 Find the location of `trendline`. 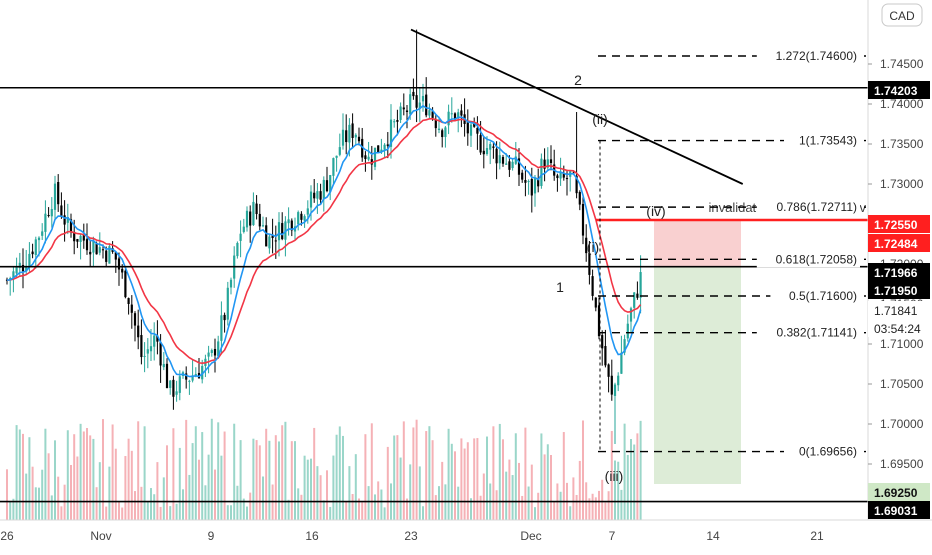

trendline is located at coordinates (577, 106).